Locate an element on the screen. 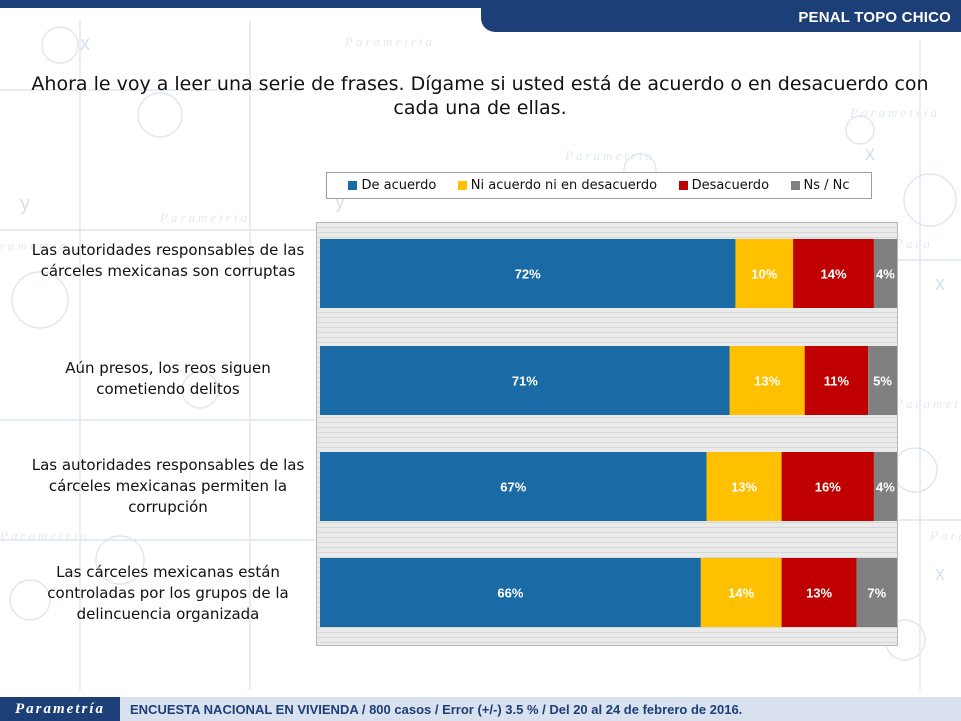 This screenshot has height=721, width=961. page-title: PENAL TOPO CHICO is located at coordinates (874, 17).